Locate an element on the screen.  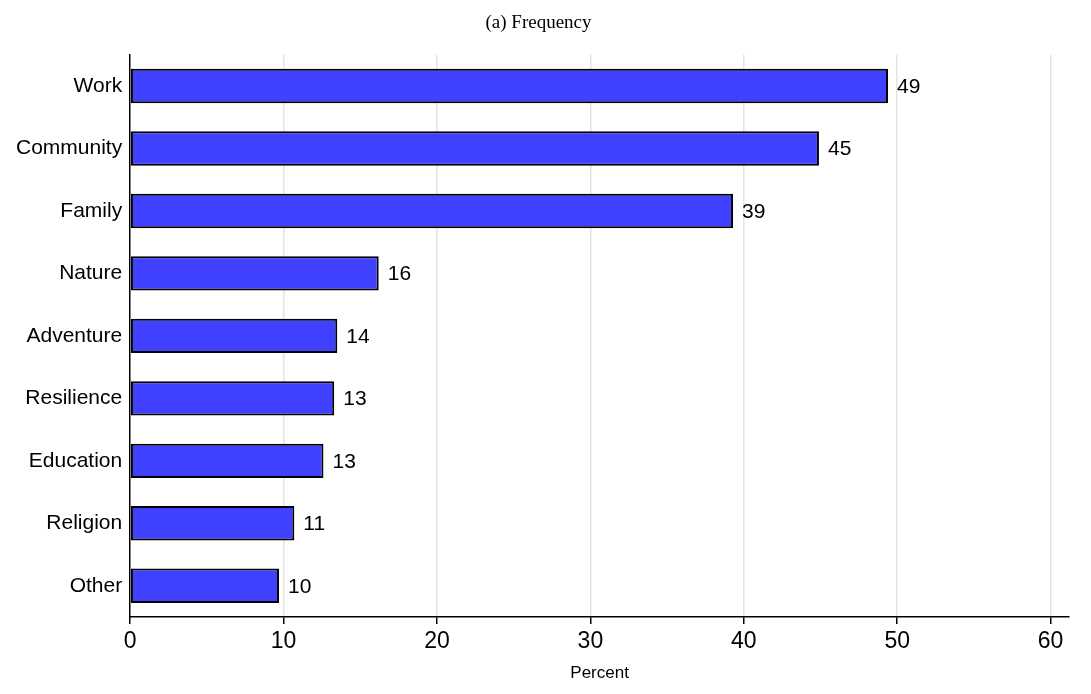
x-tick-label: 0 is located at coordinates (130, 640).